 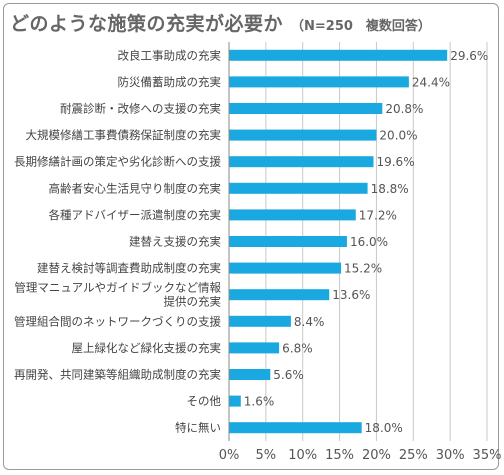 What do you see at coordinates (361, 26) in the screenshot?
I see `chart-subtitle: （N=250 複数回答）` at bounding box center [361, 26].